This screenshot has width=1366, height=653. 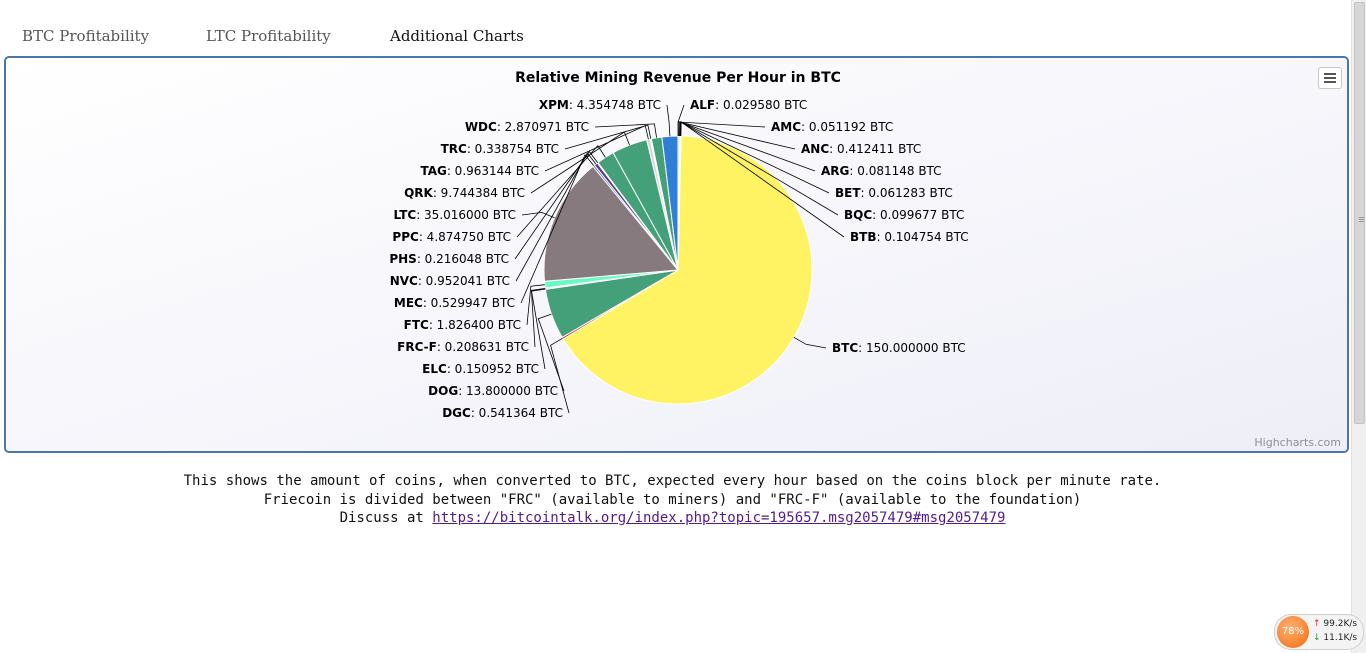 What do you see at coordinates (268, 36) in the screenshot?
I see `tab-ltc-profitability: LTC Profitability` at bounding box center [268, 36].